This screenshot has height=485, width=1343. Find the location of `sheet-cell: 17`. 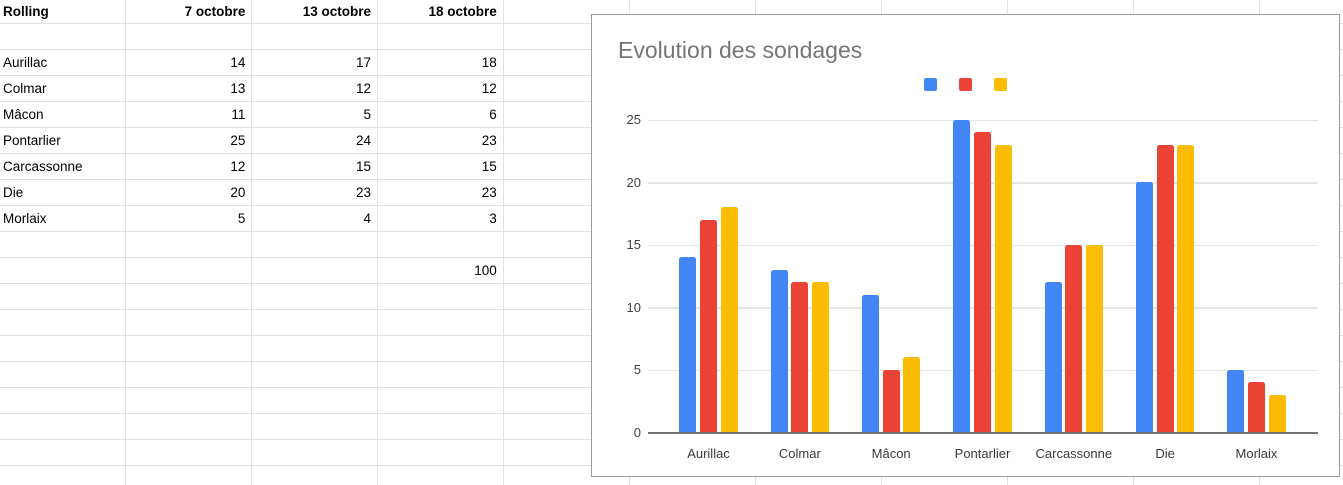

sheet-cell: 17 is located at coordinates (364, 62).